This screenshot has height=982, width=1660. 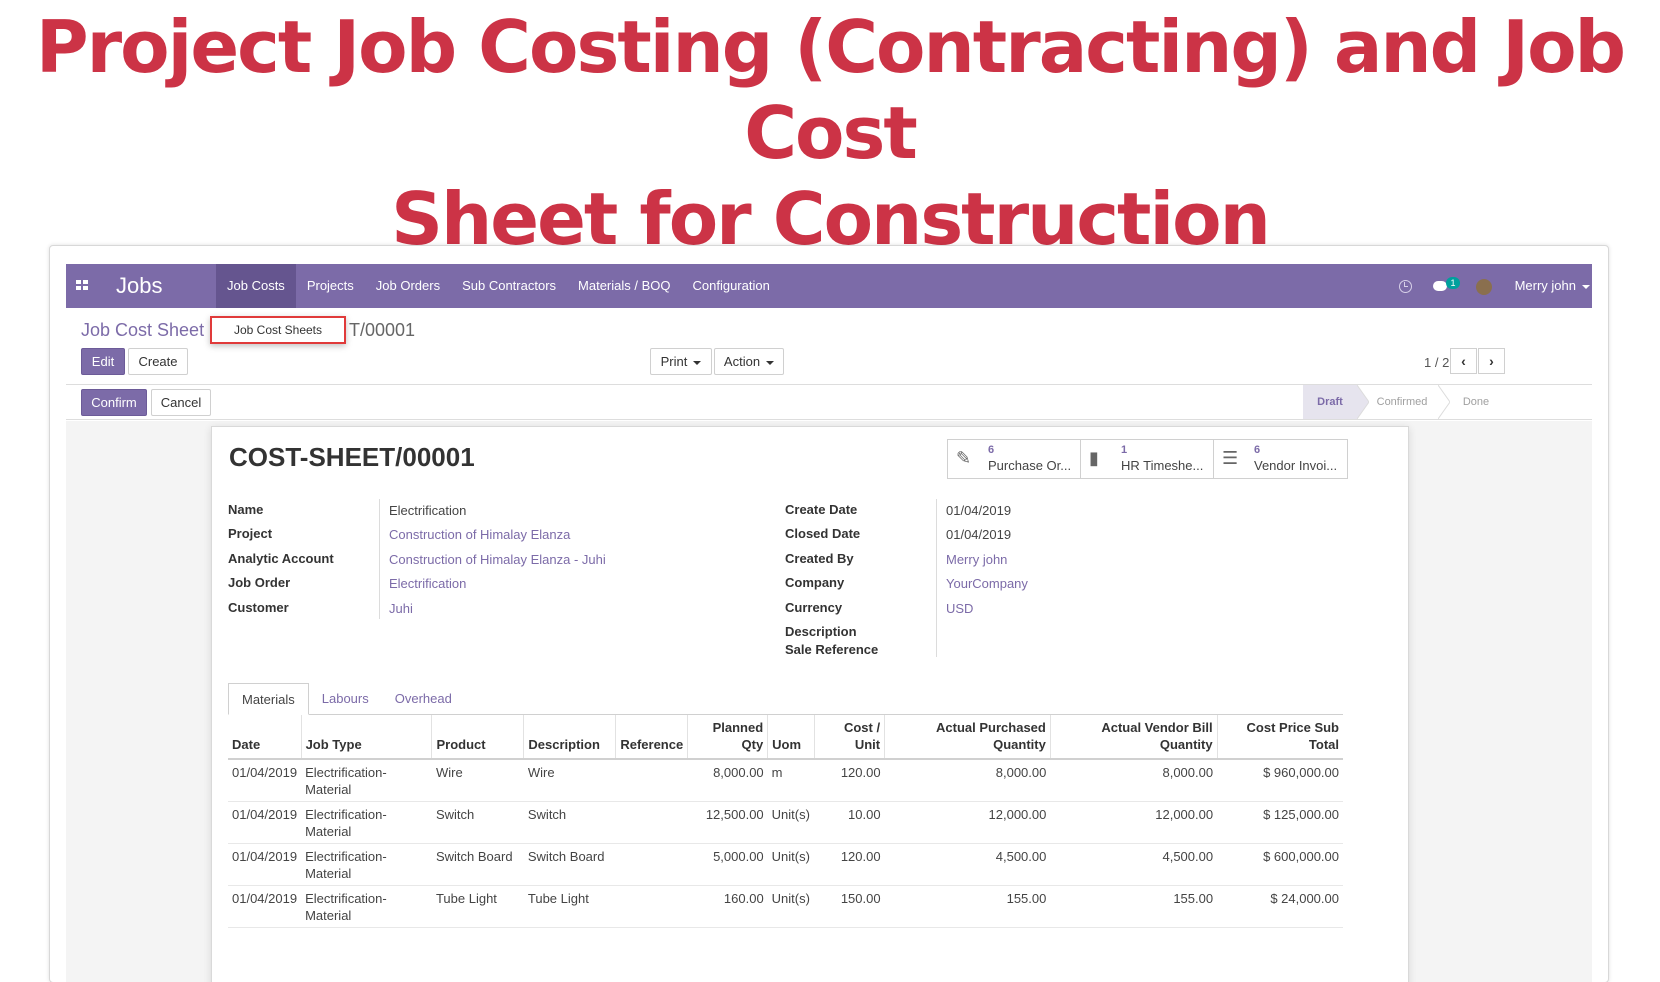 What do you see at coordinates (408, 285) in the screenshot?
I see `menu-job-orders: Job Orders` at bounding box center [408, 285].